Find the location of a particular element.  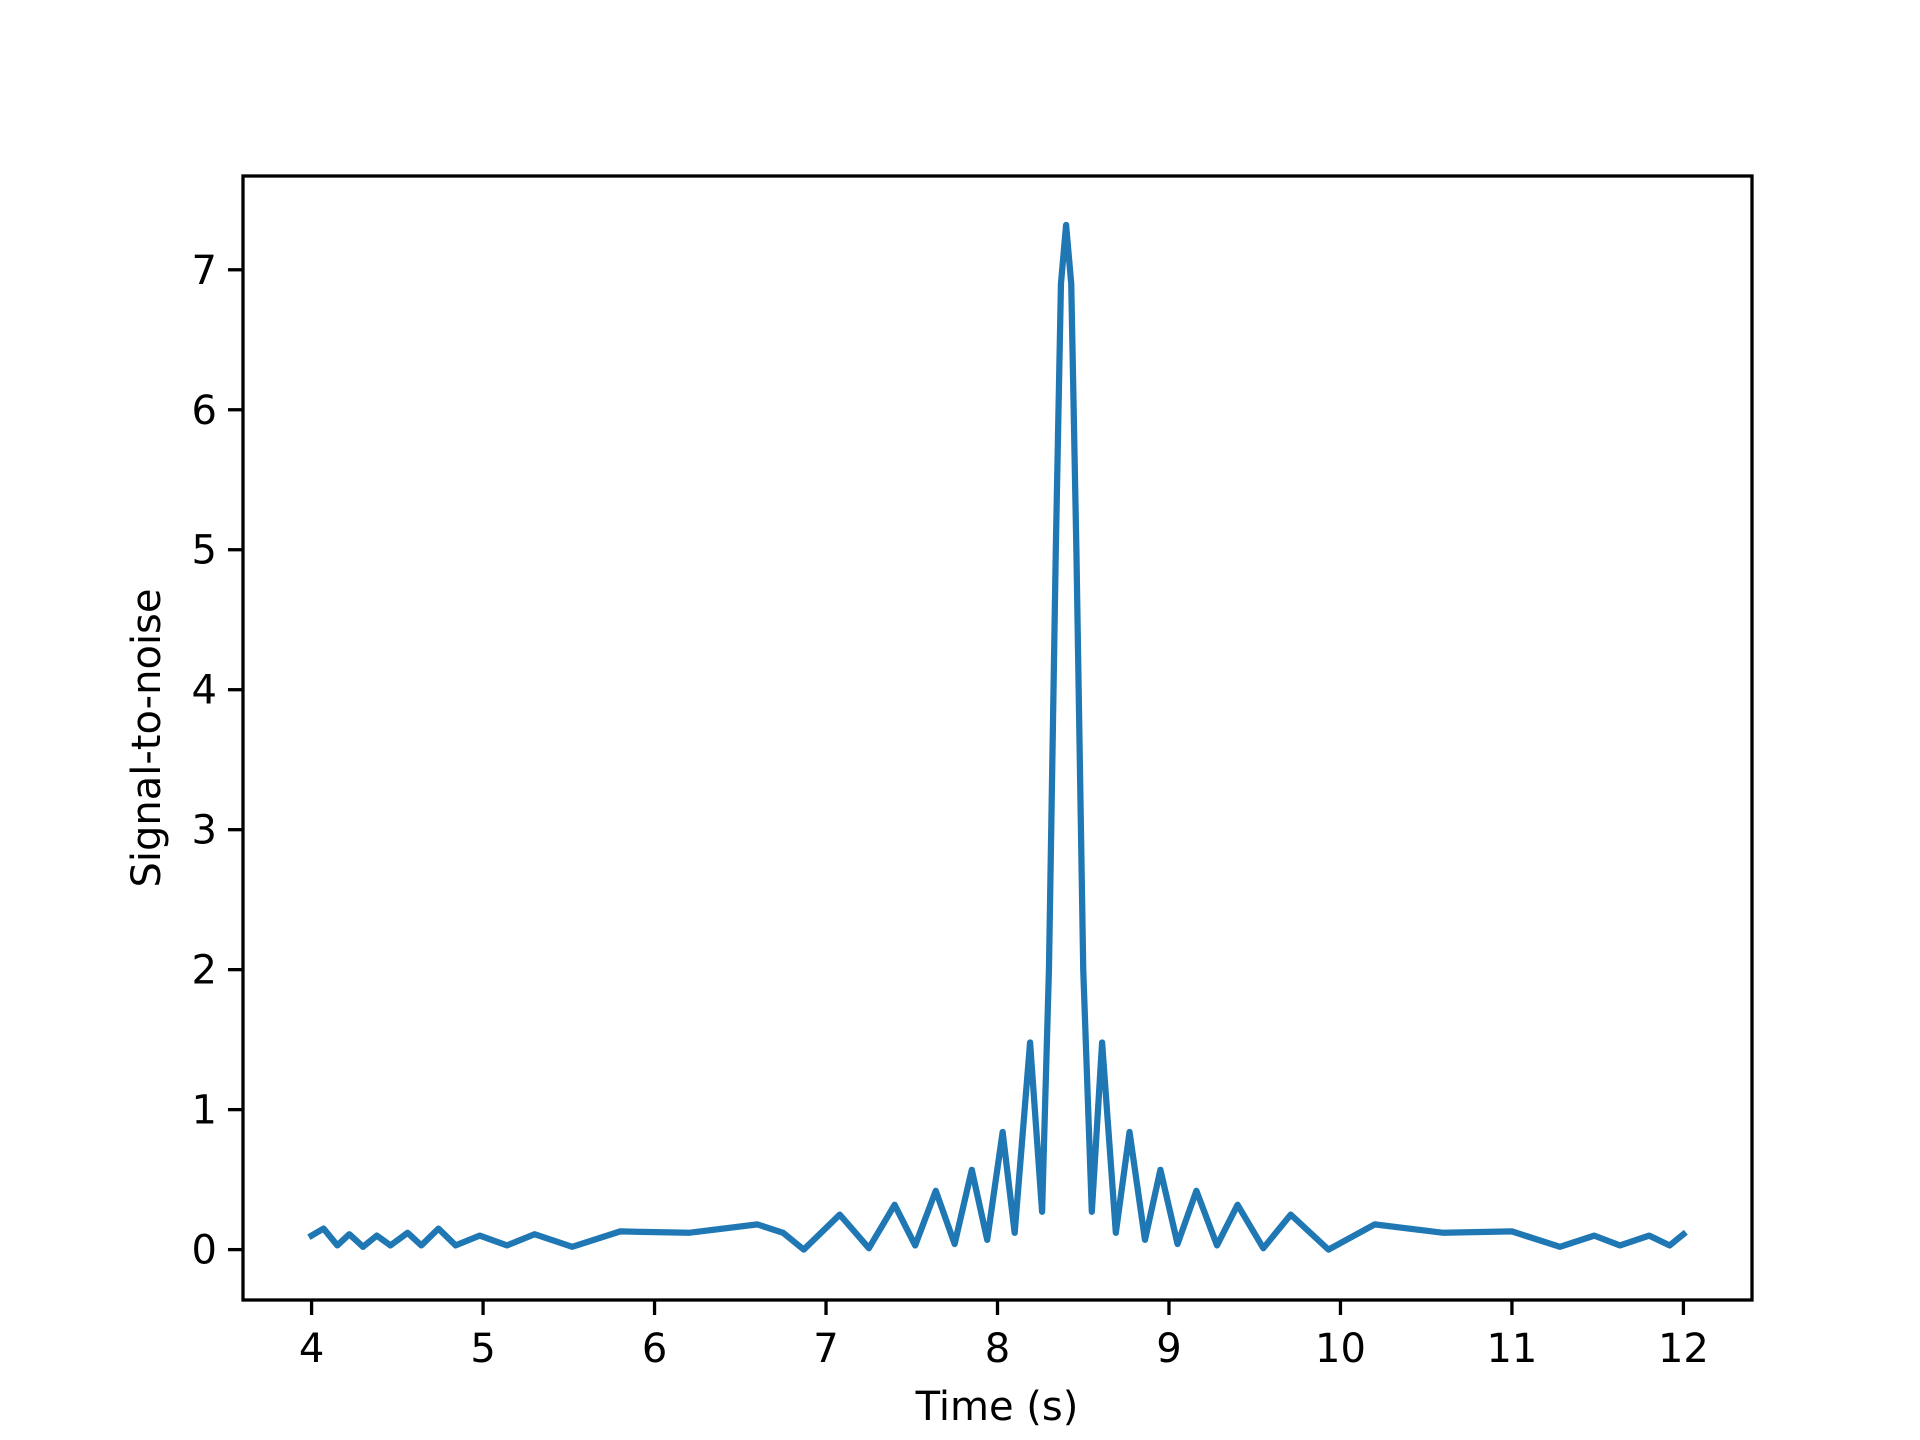

y-tick-label: 7 is located at coordinates (204, 271).